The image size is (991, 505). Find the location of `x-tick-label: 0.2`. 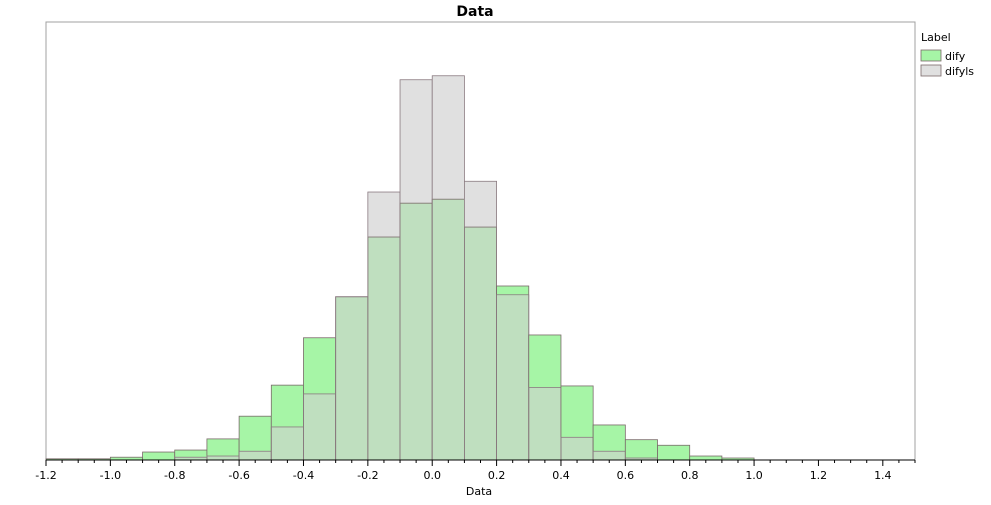

x-tick-label: 0.2 is located at coordinates (497, 475).